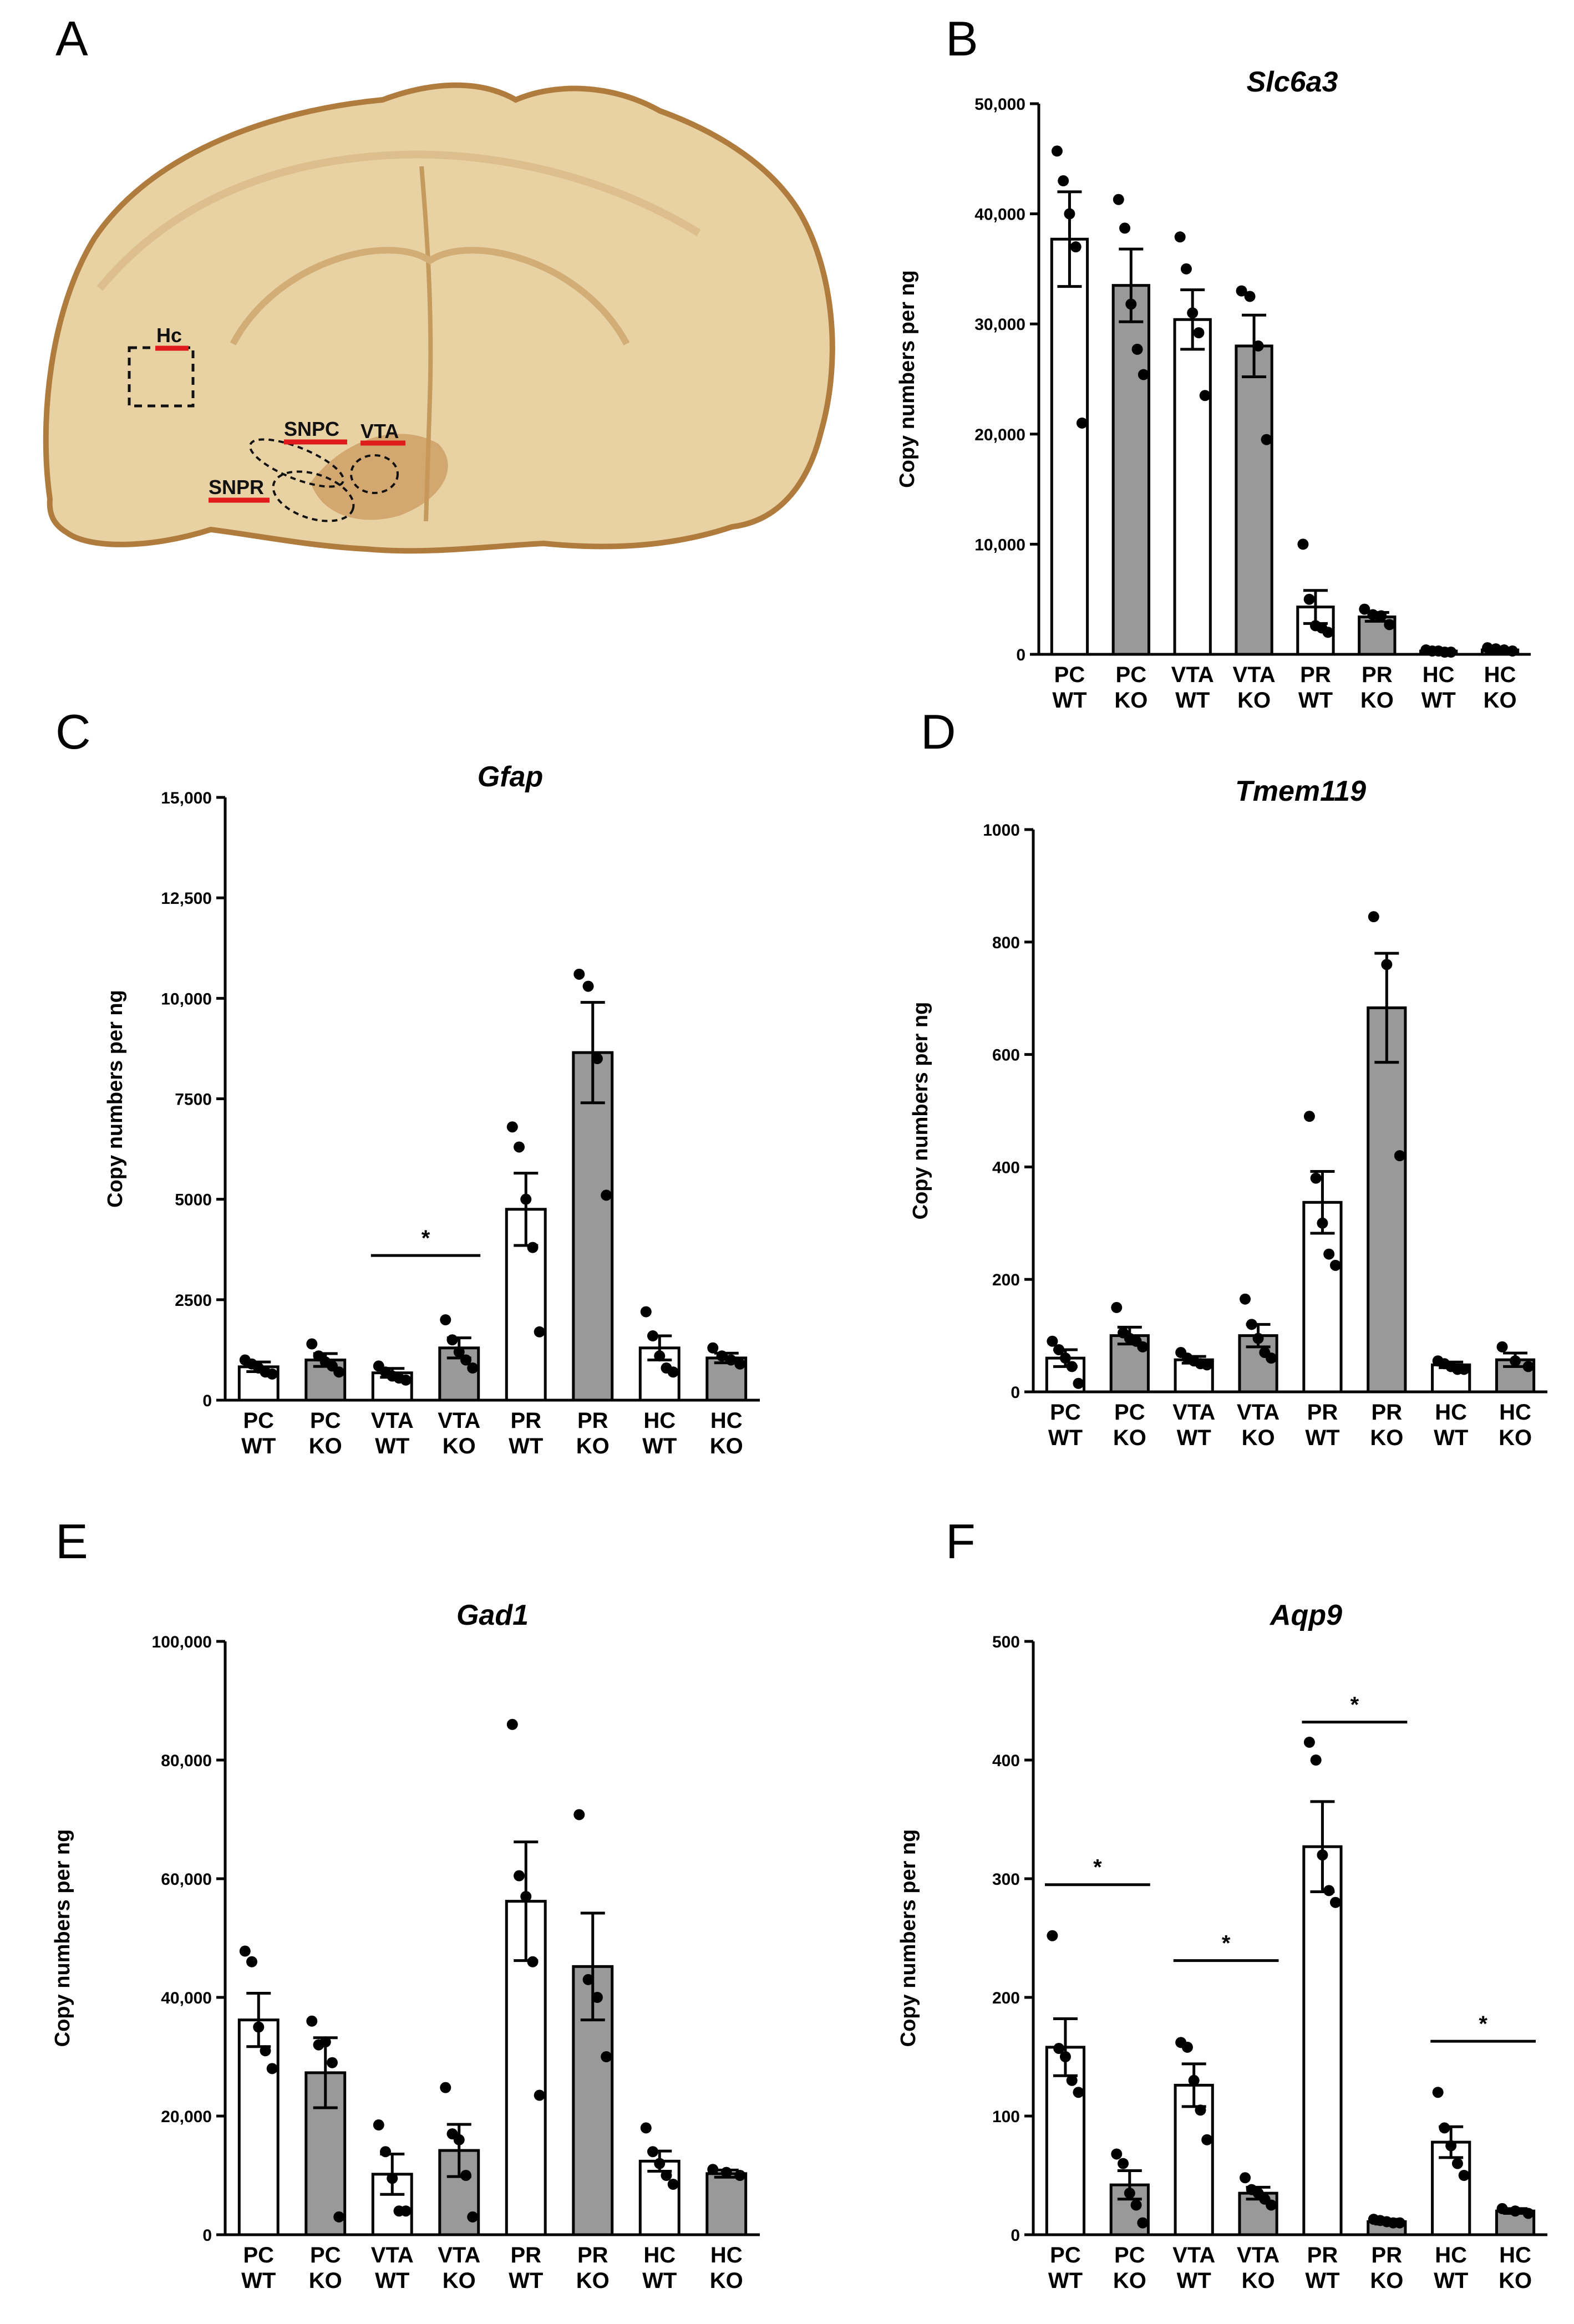  I want to click on chart-title: Aqp9, so click(1305, 1615).